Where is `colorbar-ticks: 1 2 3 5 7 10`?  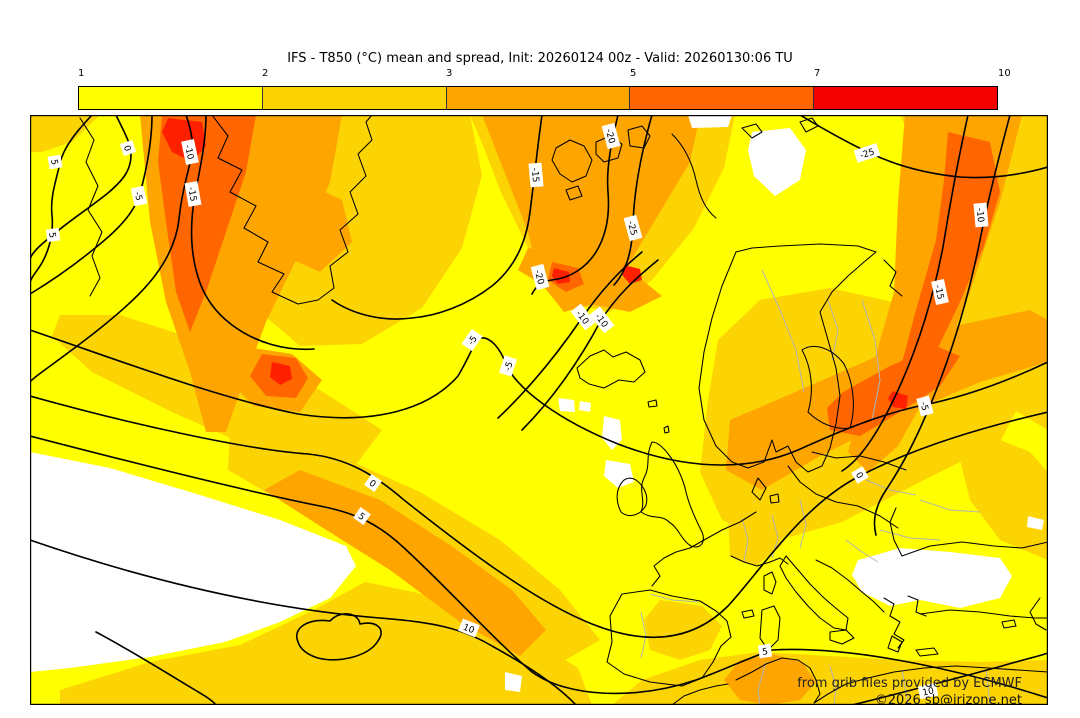 colorbar-ticks: 1 2 3 5 7 10 is located at coordinates (548, 75).